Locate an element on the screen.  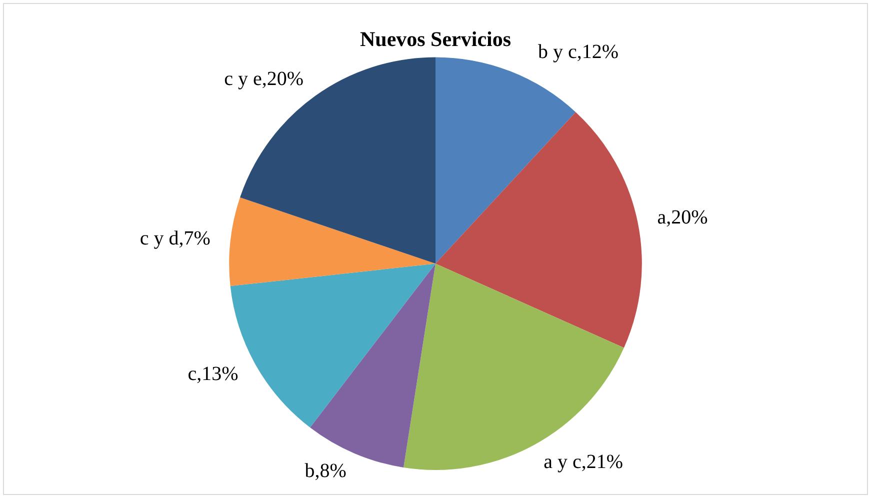
slice-label: c y d is located at coordinates (159, 238).